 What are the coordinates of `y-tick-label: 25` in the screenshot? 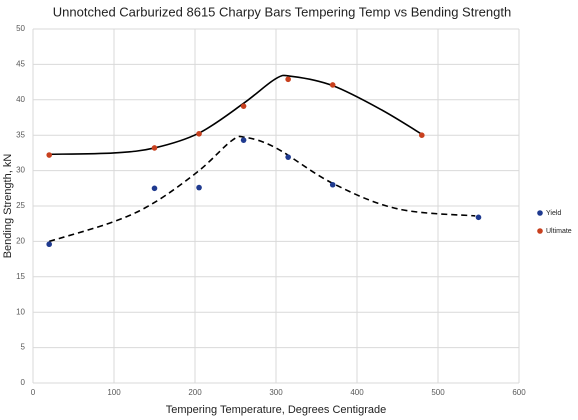 It's located at (20, 205).